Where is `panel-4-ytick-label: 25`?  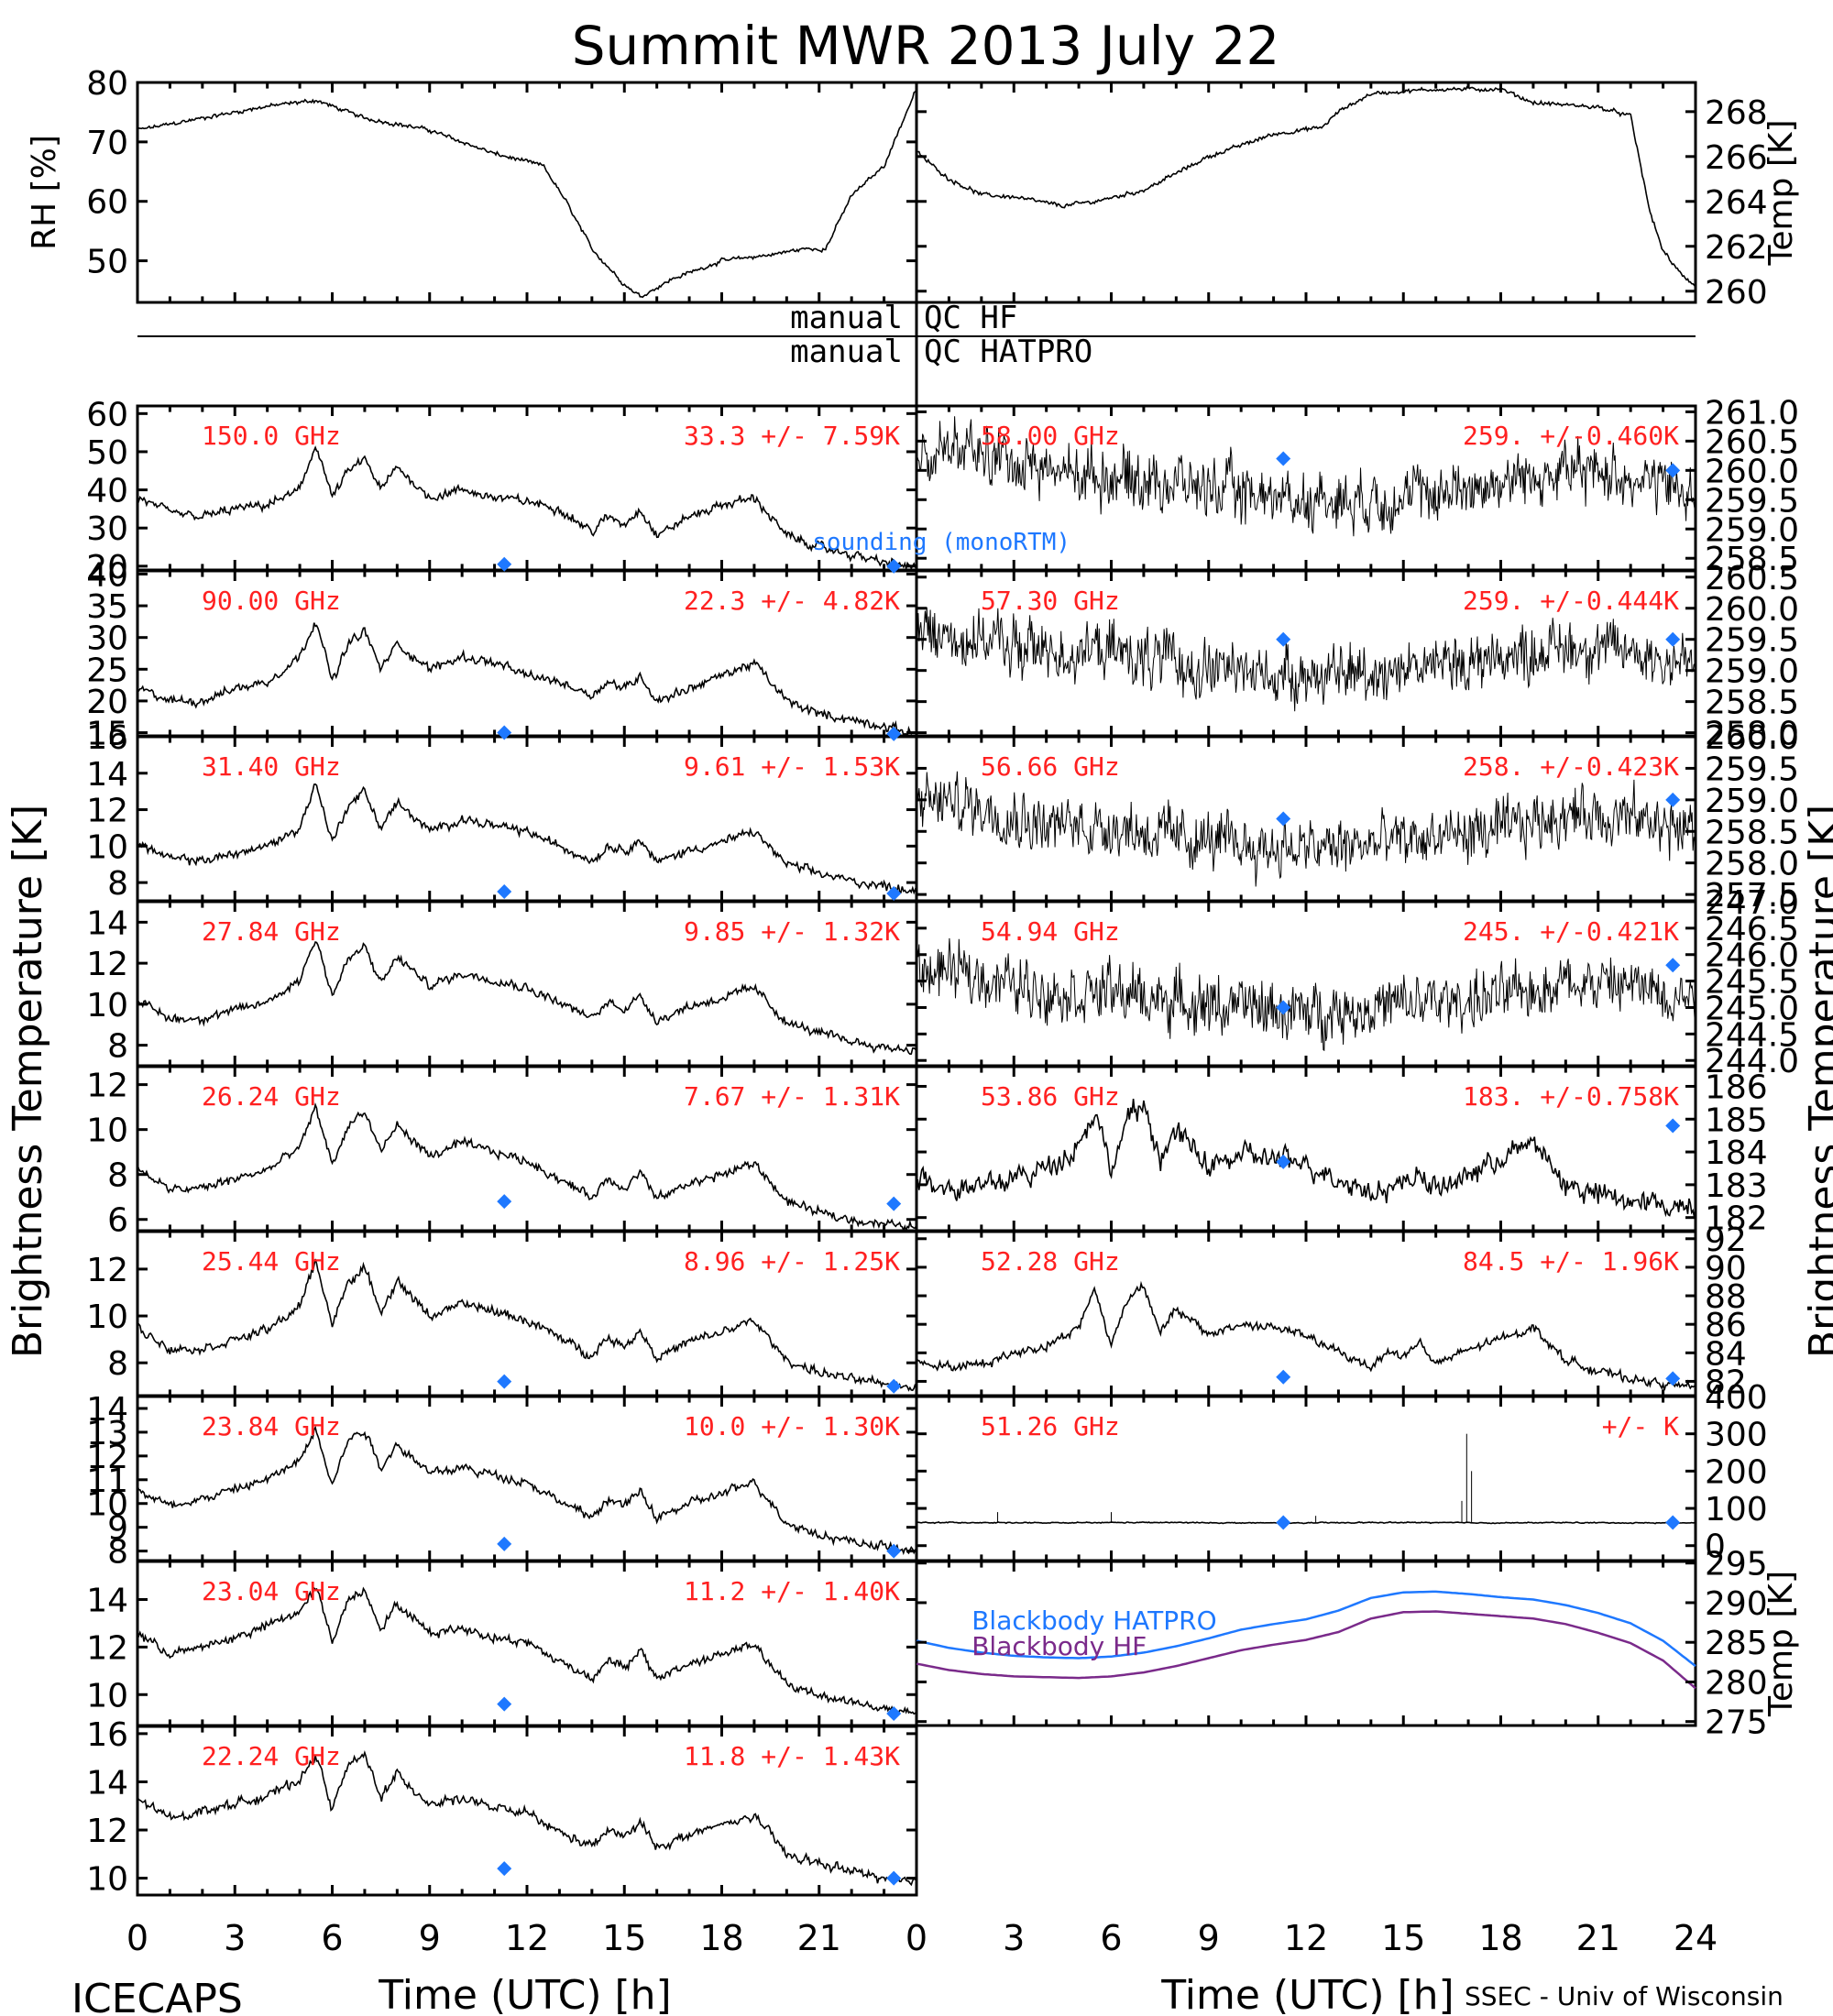 panel-4-ytick-label: 25 is located at coordinates (107, 670).